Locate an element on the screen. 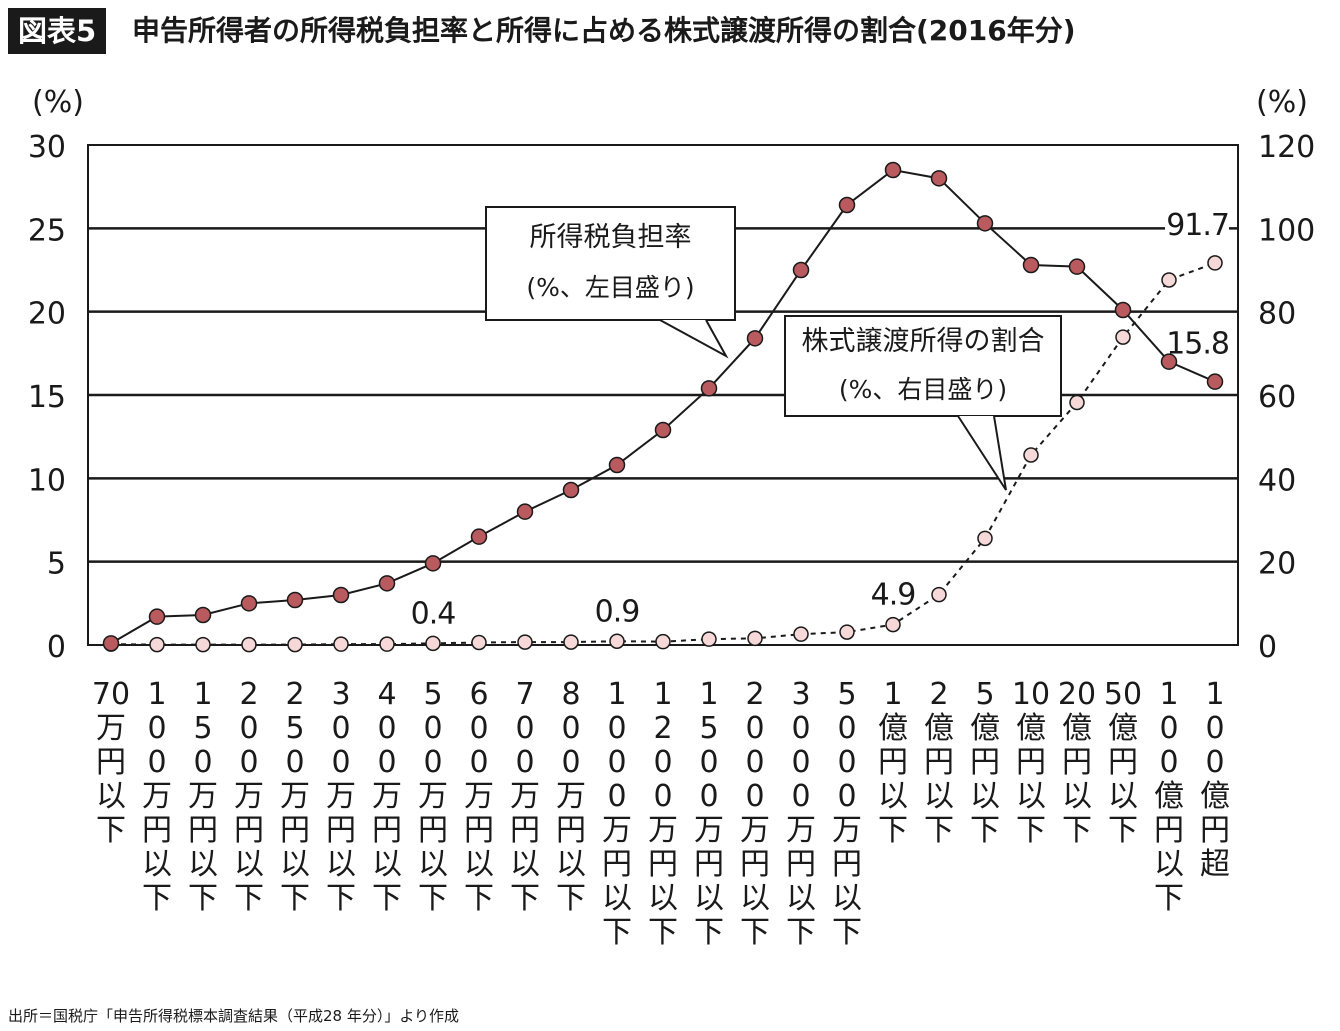 The height and width of the screenshot is (1031, 1340). right-tick-label: 20 is located at coordinates (1277, 564).